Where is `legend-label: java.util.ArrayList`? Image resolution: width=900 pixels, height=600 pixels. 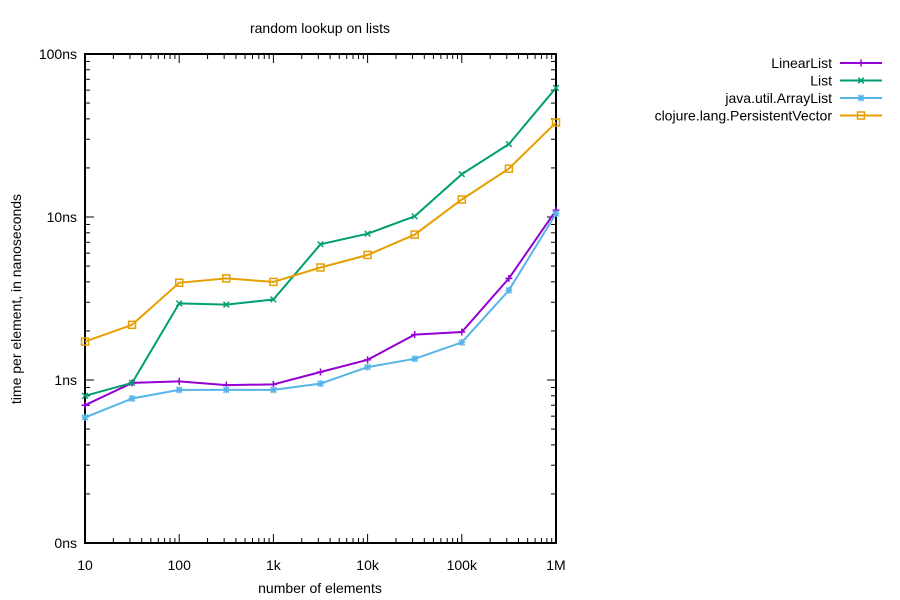 legend-label: java.util.ArrayList is located at coordinates (778, 98).